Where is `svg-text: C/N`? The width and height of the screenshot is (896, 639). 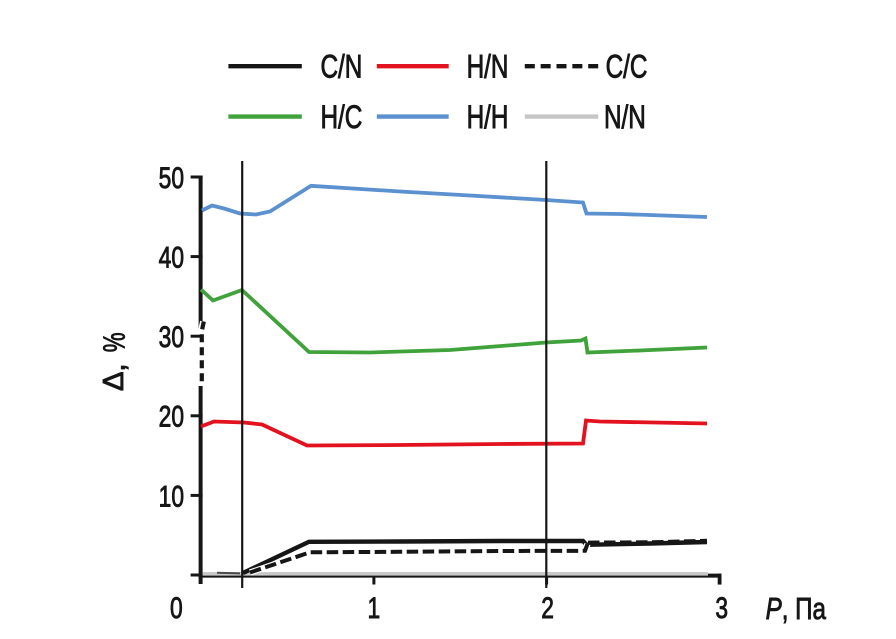 svg-text: C/N is located at coordinates (342, 67).